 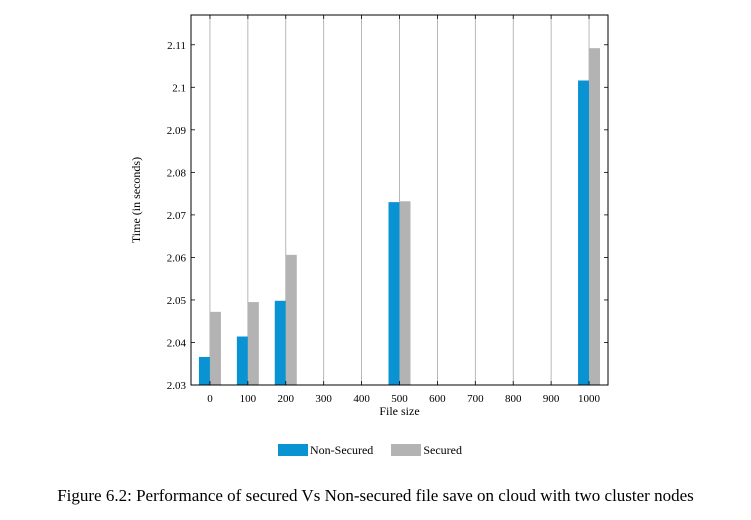 What do you see at coordinates (210, 399) in the screenshot?
I see `x-tick-label: 0` at bounding box center [210, 399].